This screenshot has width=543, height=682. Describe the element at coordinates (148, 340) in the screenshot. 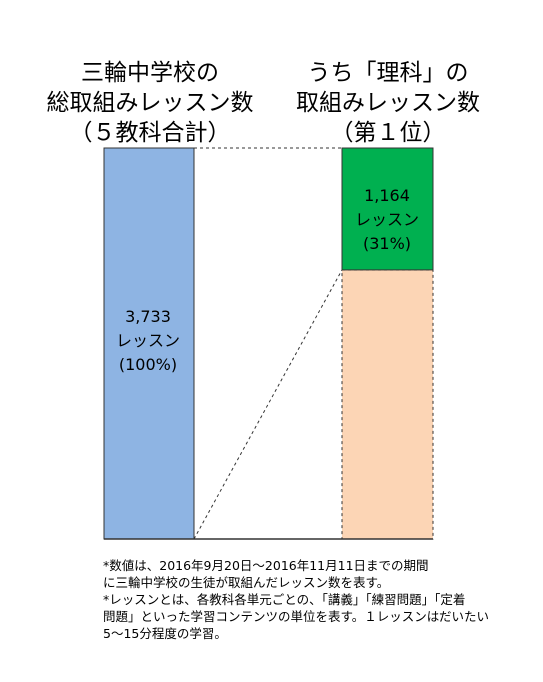

I see `data-label-total-unit: レッスン` at that location.